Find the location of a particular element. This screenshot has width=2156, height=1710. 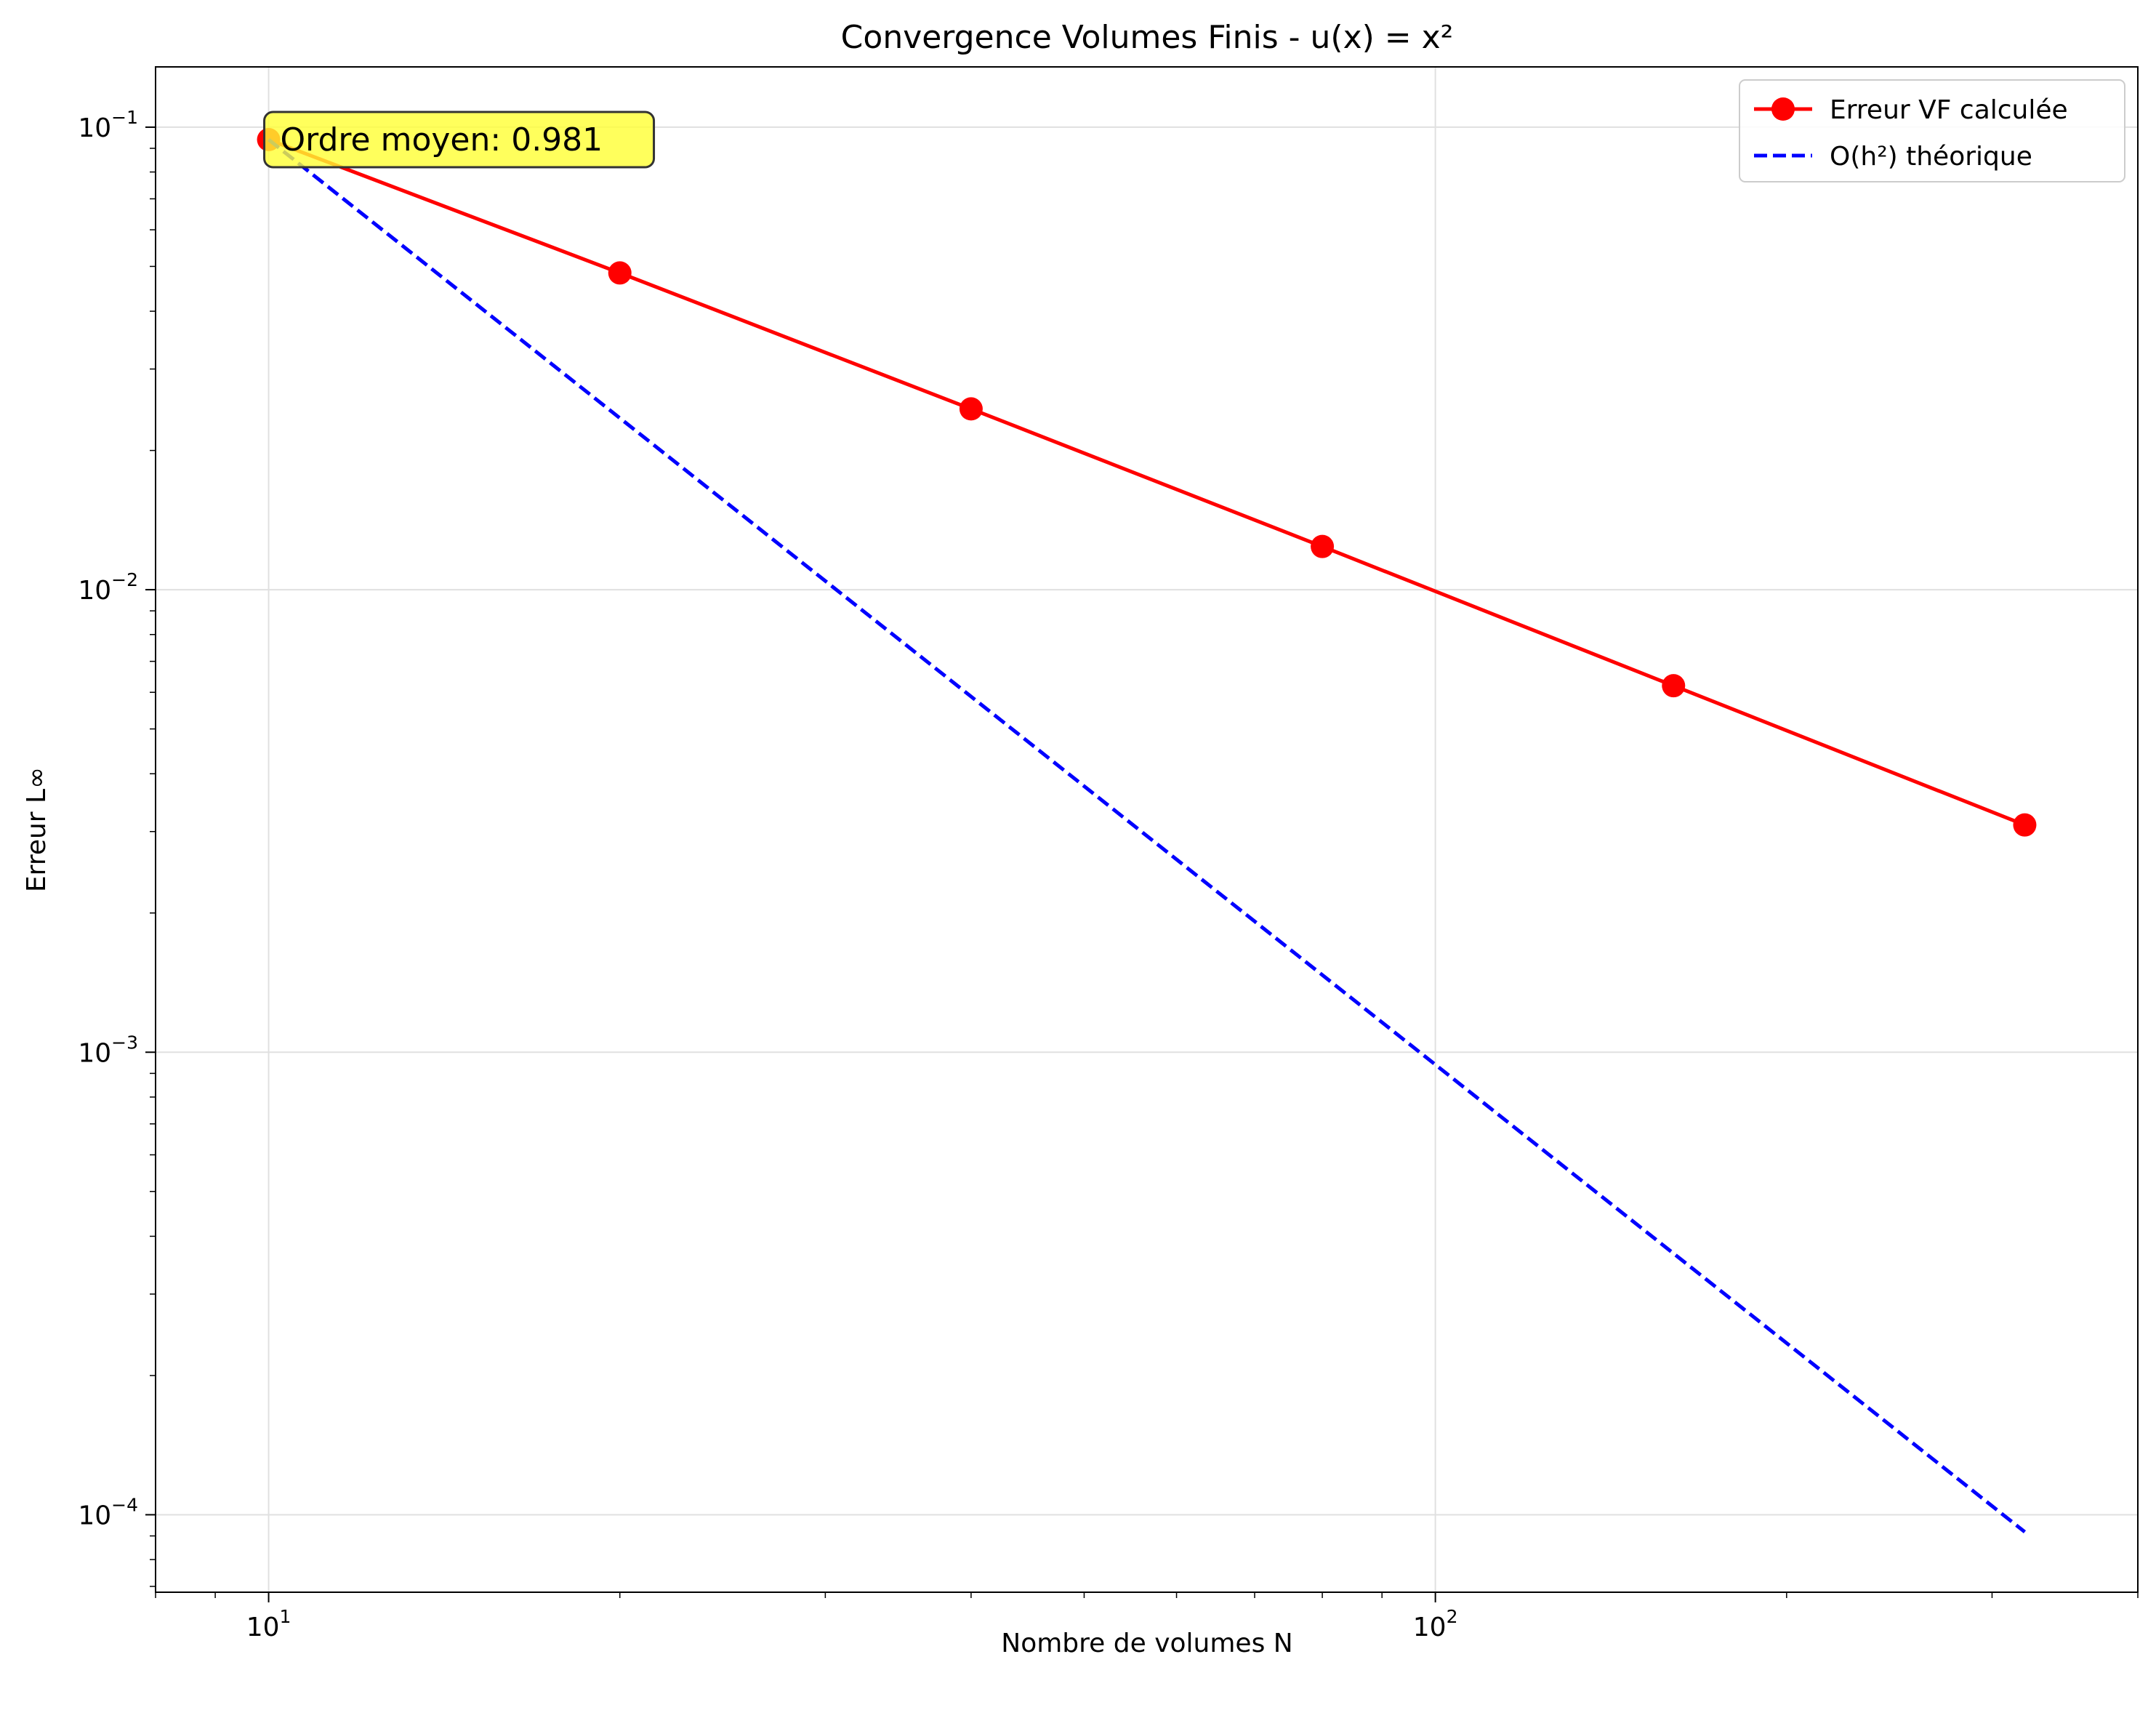

legend-box is located at coordinates (1932, 131).